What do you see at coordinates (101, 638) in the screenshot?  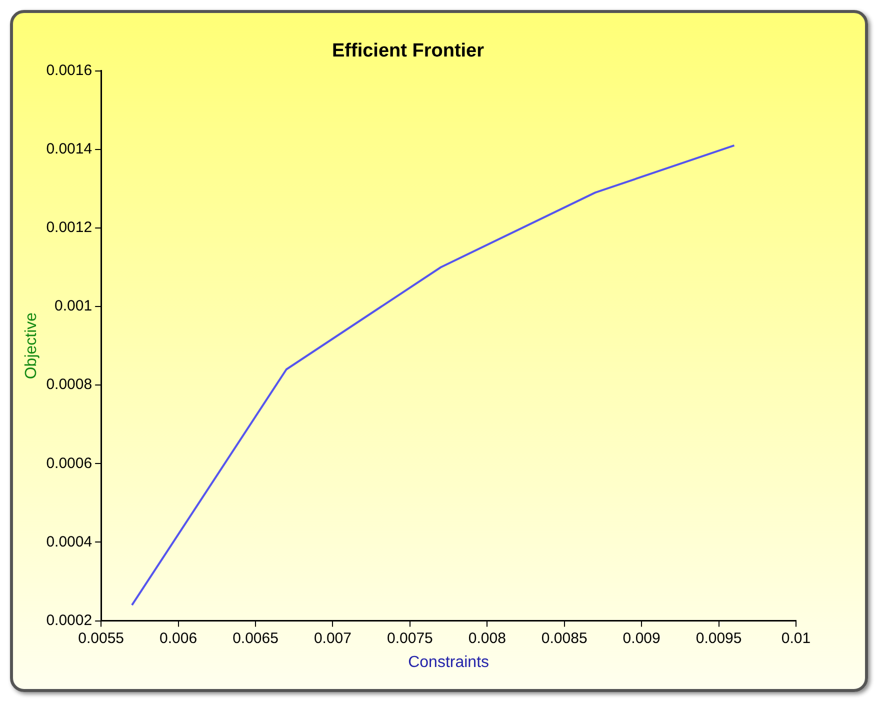 I see `x-tick-label: 0.0055` at bounding box center [101, 638].